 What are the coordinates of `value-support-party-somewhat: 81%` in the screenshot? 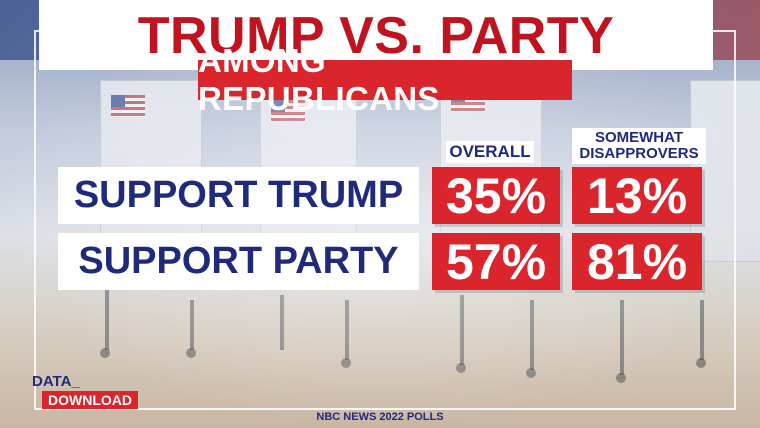 It's located at (637, 261).